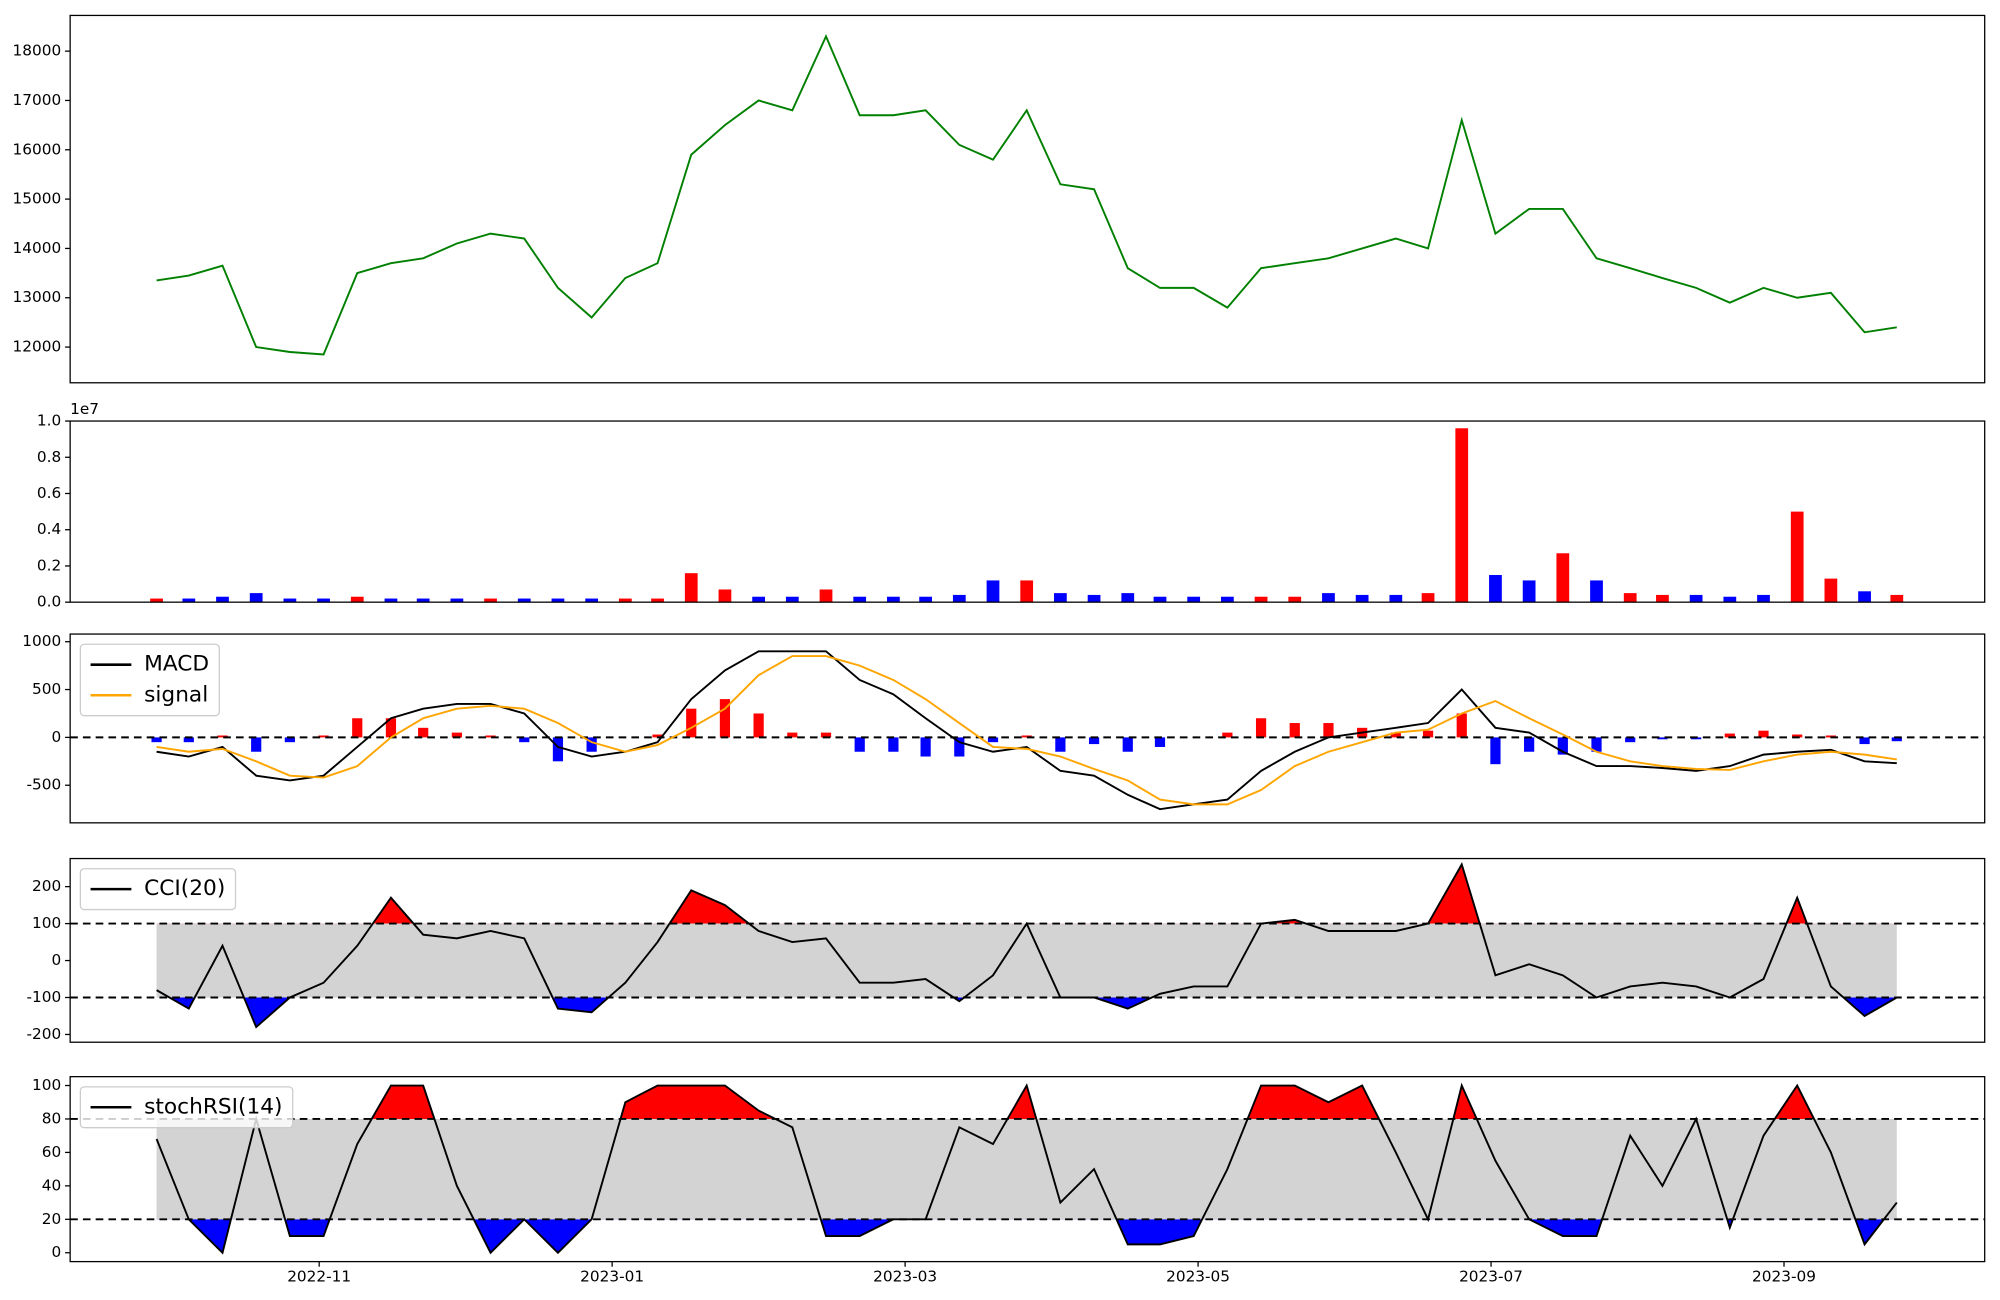 This screenshot has width=2000, height=1300. Describe the element at coordinates (1198, 1276) in the screenshot. I see `x-tick-label: 2023-05` at that location.